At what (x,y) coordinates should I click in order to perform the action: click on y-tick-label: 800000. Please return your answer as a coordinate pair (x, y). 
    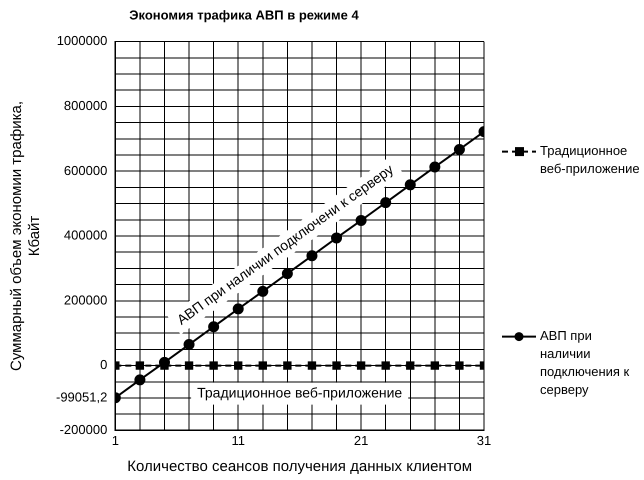
    Looking at the image, I should click on (86, 105).